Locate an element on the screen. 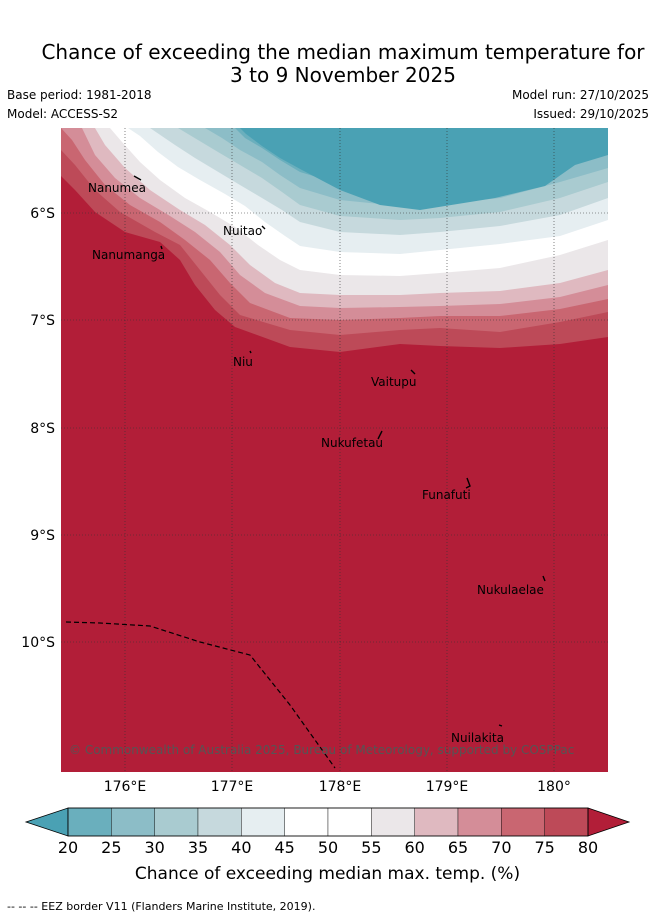 This screenshot has width=655, height=919. model-name: Model: ACCESS-S2 is located at coordinates (63, 114).